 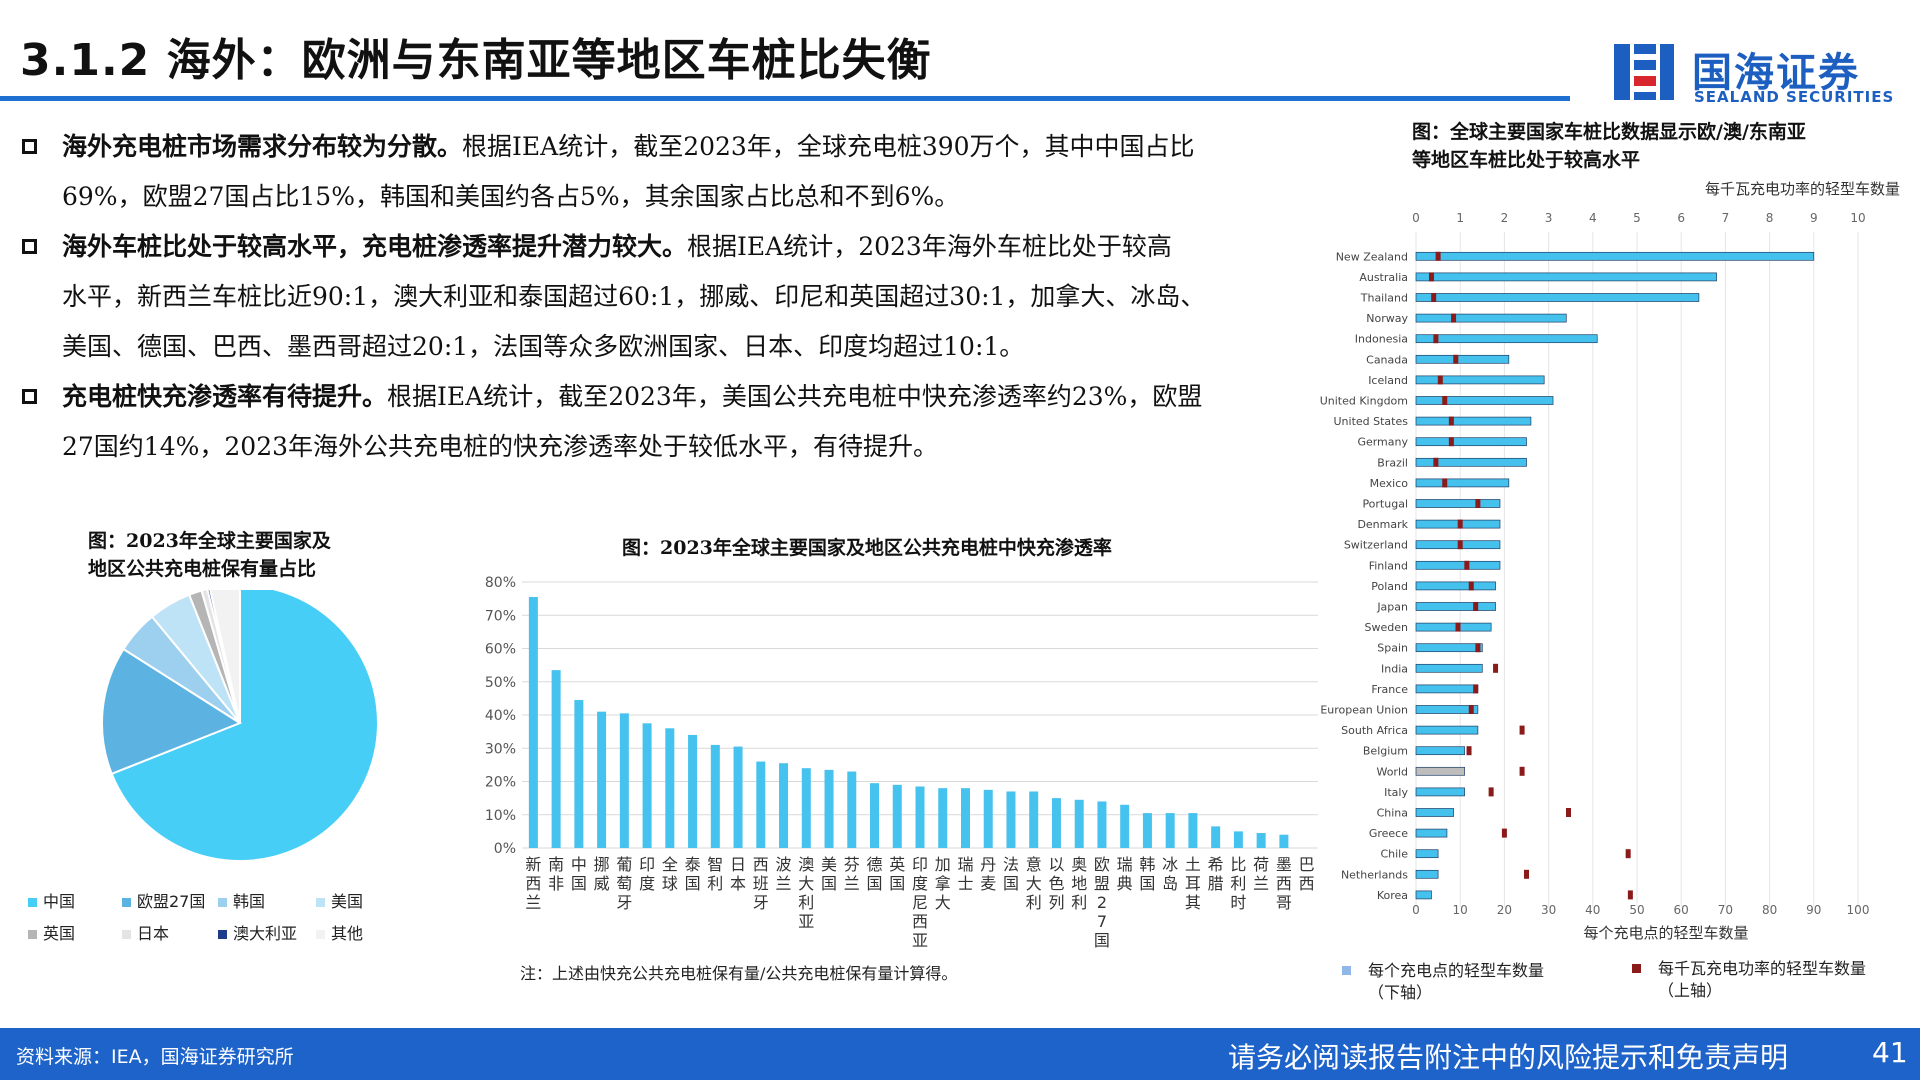 What do you see at coordinates (1385, 504) in the screenshot?
I see `category-label: Portugal` at bounding box center [1385, 504].